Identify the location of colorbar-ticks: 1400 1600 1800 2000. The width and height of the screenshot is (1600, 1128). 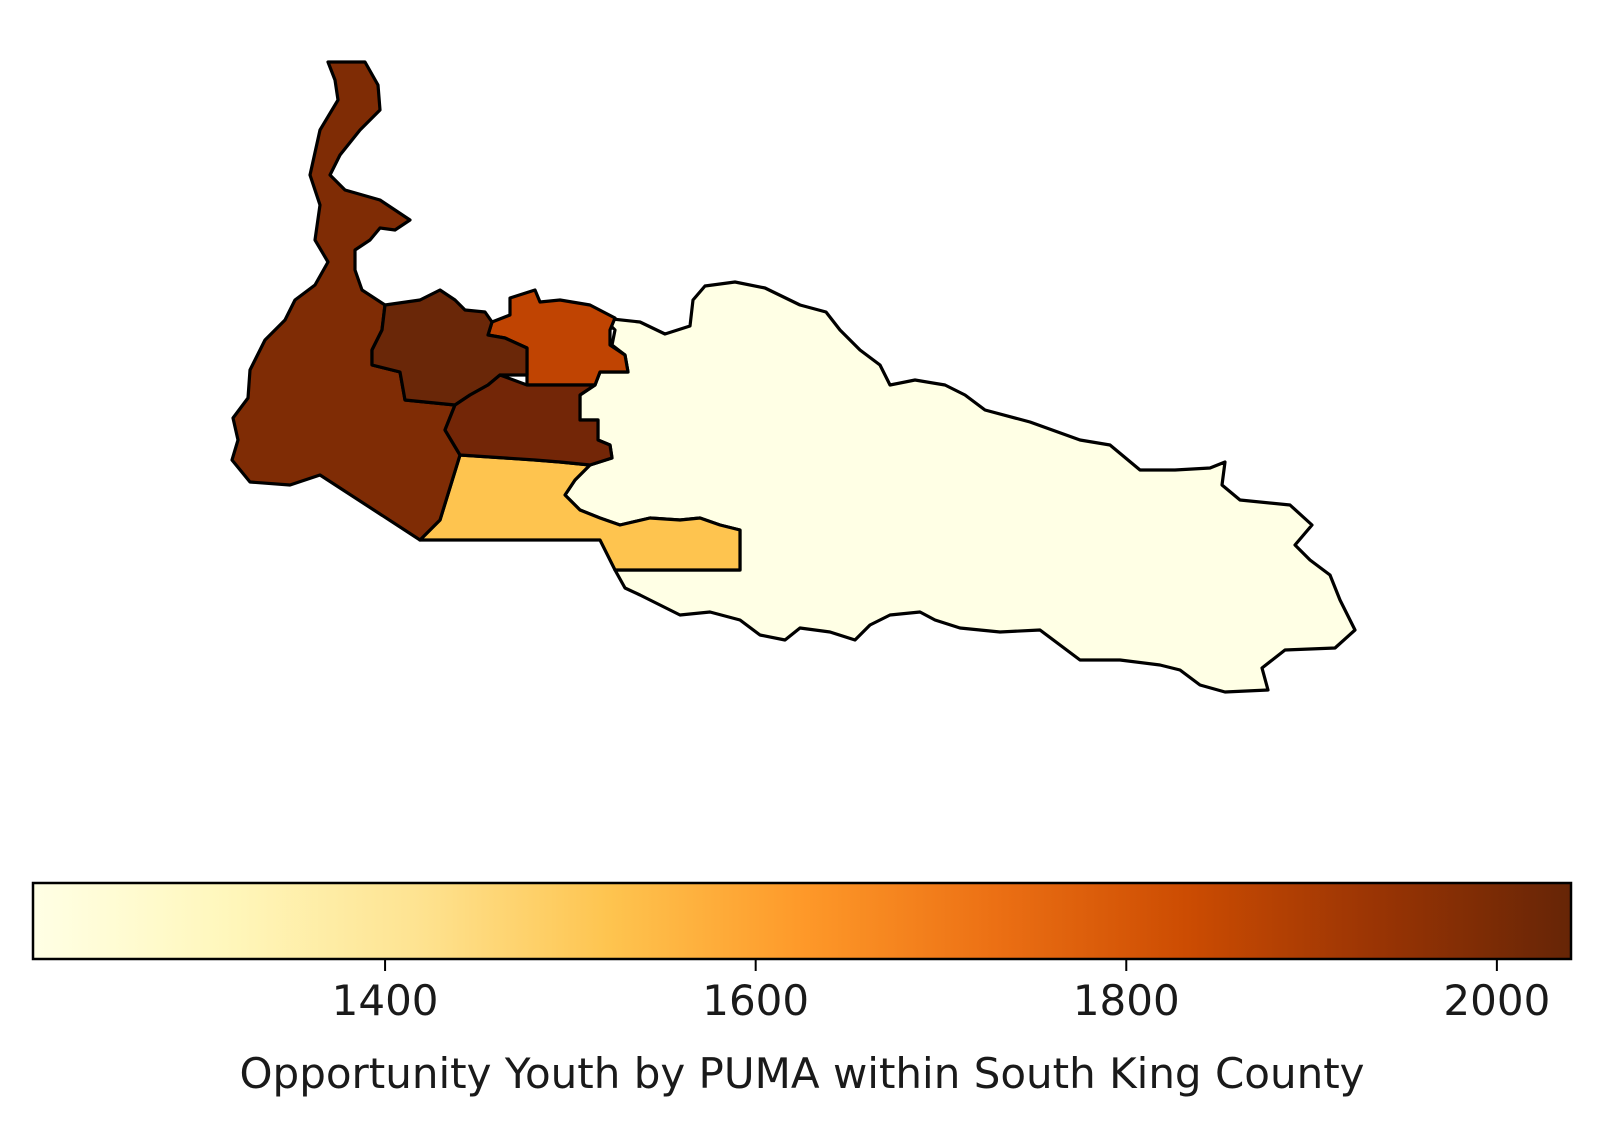
(941, 992).